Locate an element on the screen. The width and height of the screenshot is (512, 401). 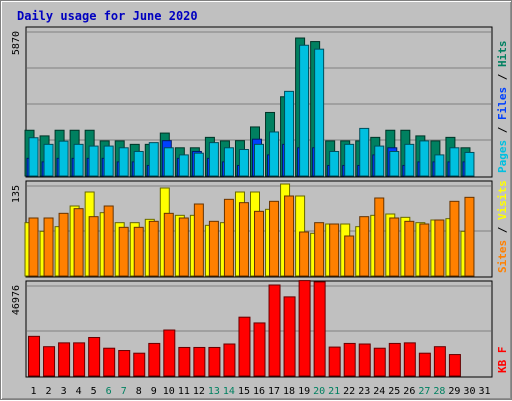
panel-legend: KB F is located at coordinates (502, 360).